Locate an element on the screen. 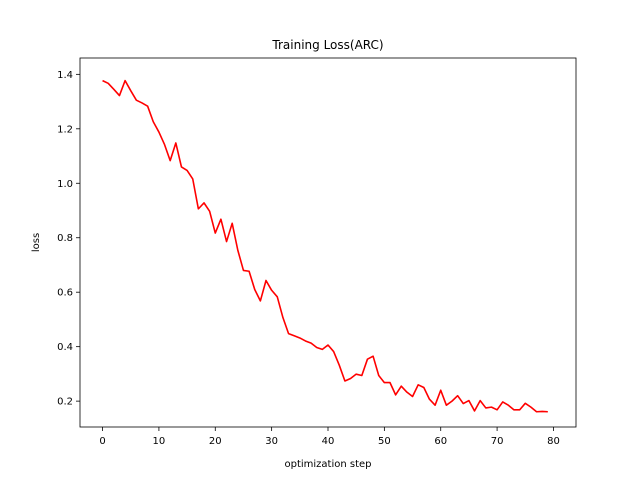  x-axis-title: optimization step is located at coordinates (327, 464).